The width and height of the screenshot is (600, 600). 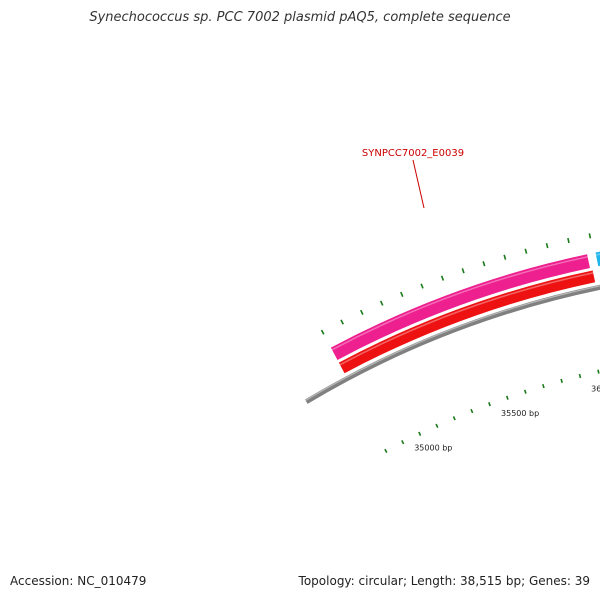 What do you see at coordinates (78, 581) in the screenshot?
I see `accession-label: Accession: NC_010479` at bounding box center [78, 581].